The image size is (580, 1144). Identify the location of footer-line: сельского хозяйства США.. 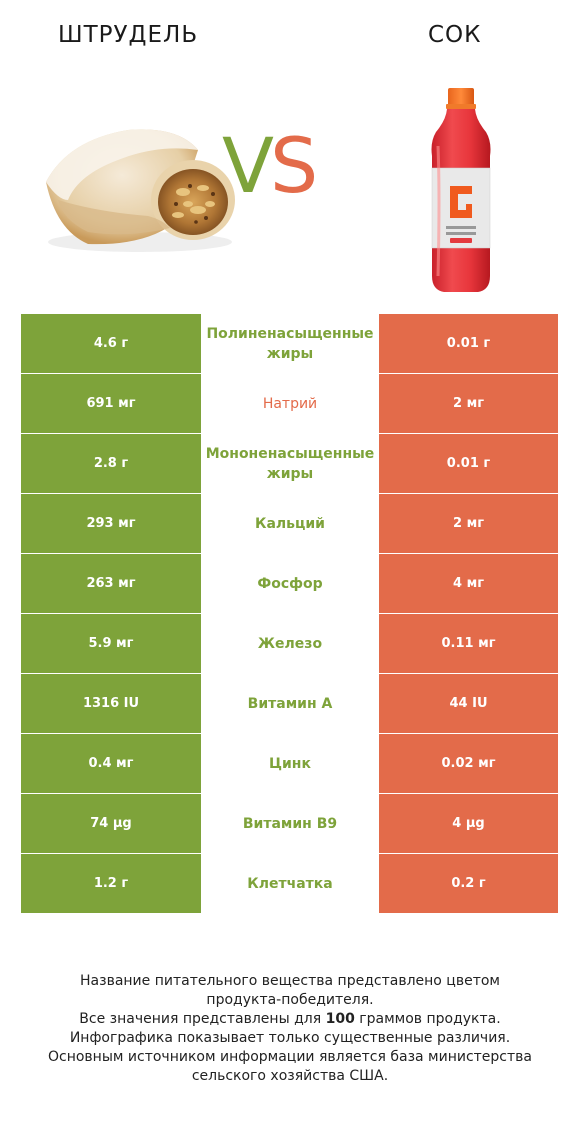
(290, 1076).